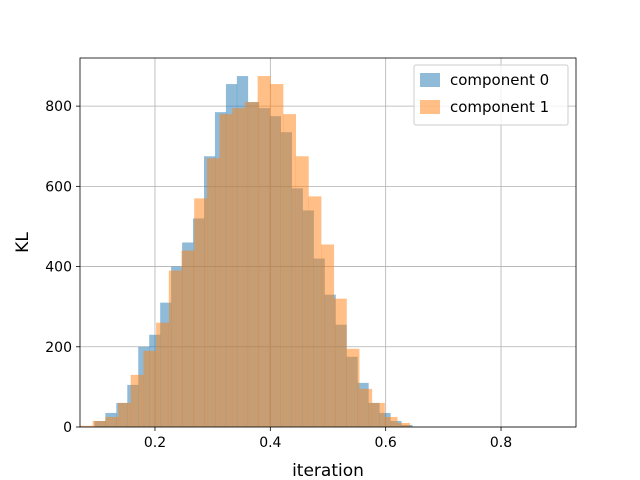  I want to click on legend-label-component-1: component 1, so click(499, 107).